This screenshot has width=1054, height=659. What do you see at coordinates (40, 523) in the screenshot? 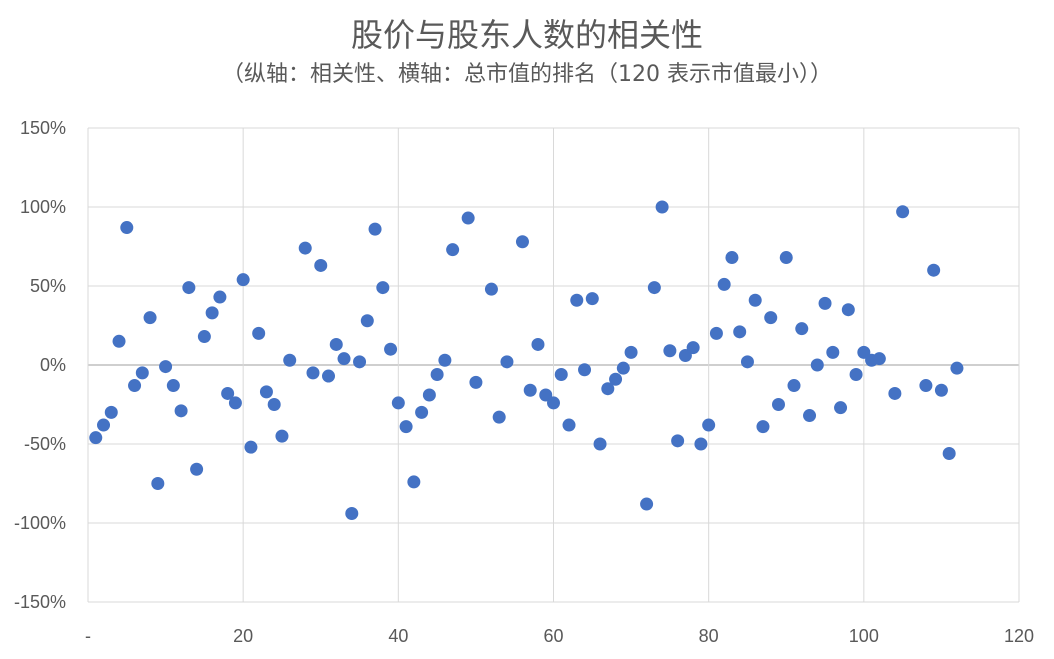
I see `y-tick-label: -100%` at bounding box center [40, 523].